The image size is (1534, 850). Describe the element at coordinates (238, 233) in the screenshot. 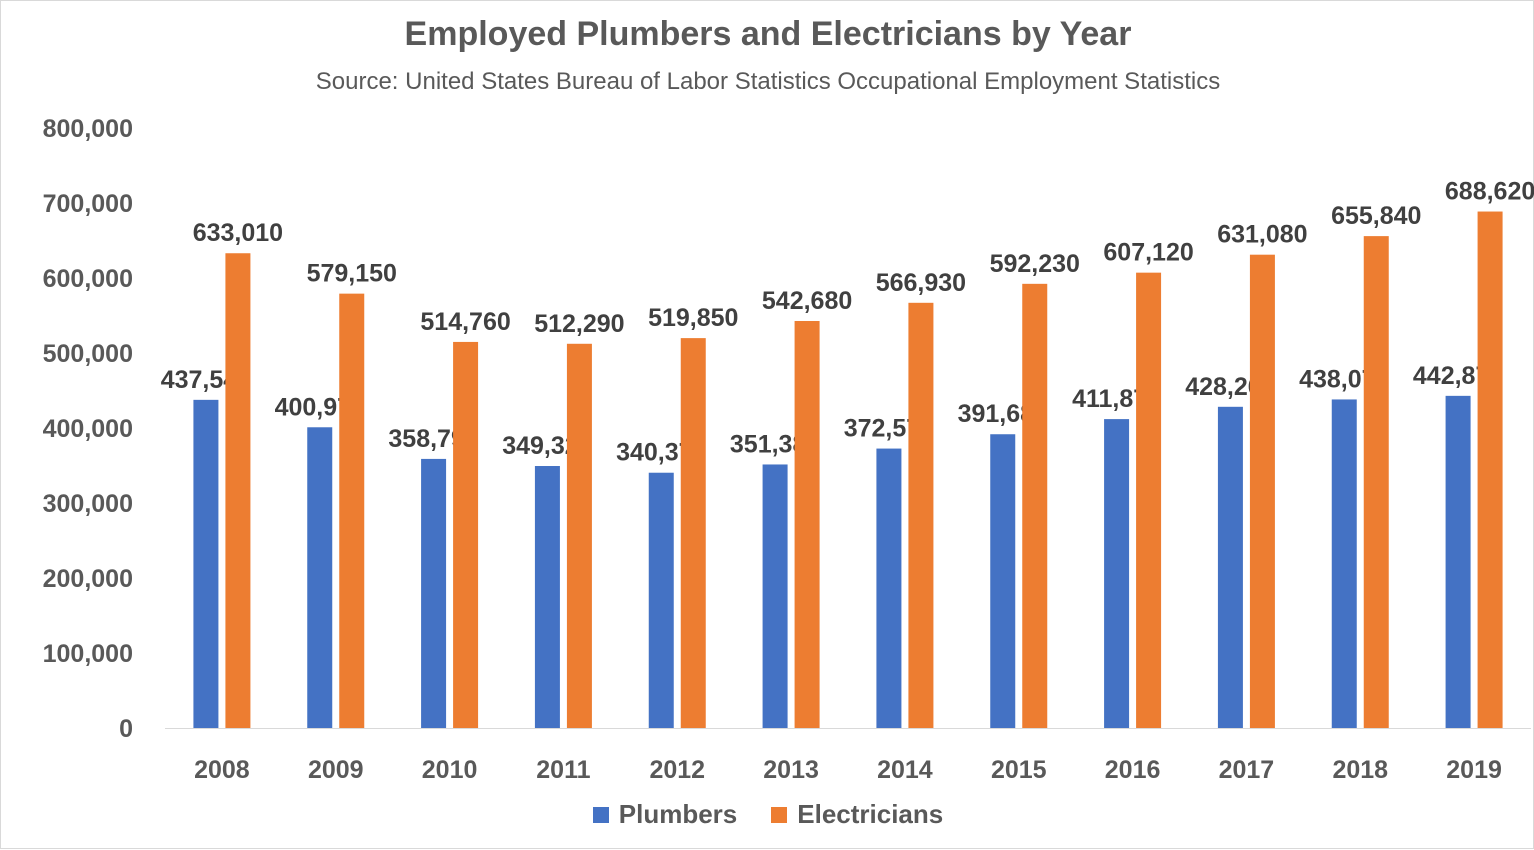

I see `data-label-electricians-2008: 633,010` at that location.